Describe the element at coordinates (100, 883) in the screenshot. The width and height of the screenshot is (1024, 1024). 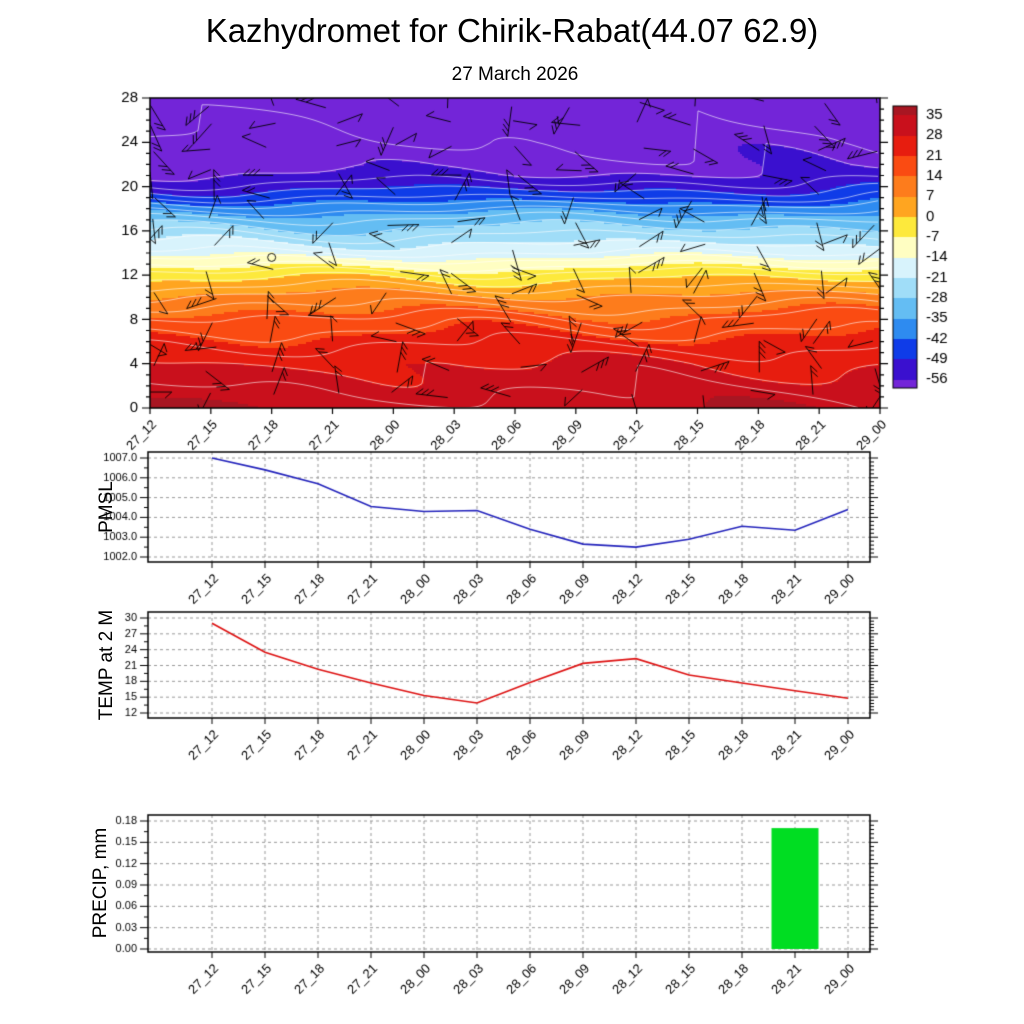
I see `precip-axis-label: PRECIP, mm` at that location.